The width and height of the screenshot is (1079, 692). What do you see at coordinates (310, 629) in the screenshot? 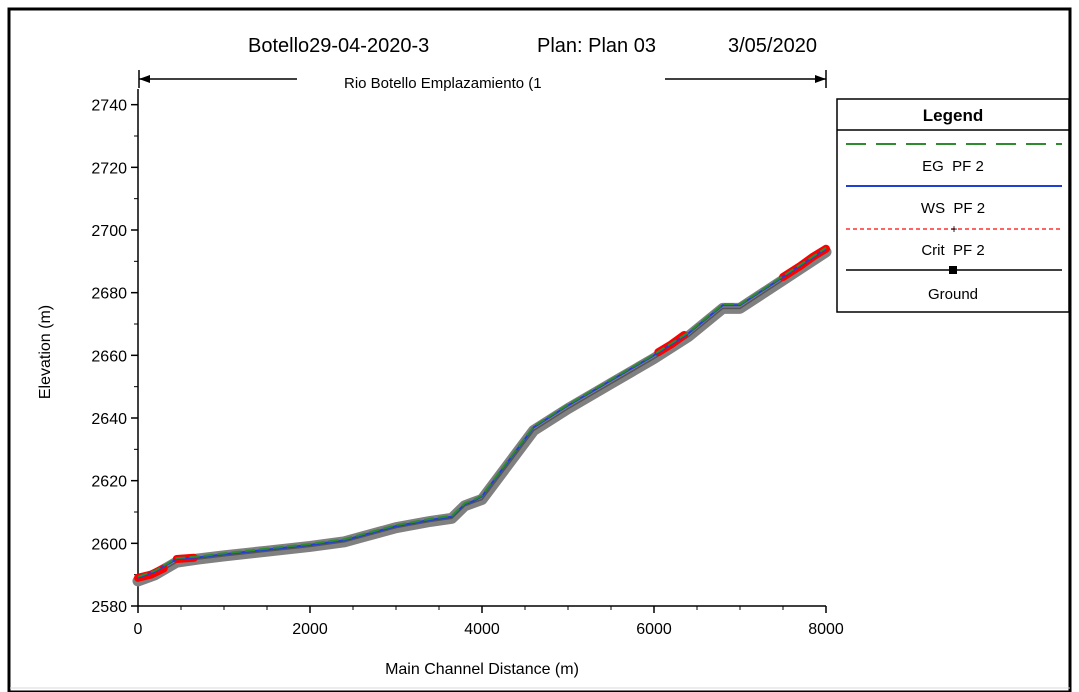
I see `x-tick-label: 2000` at bounding box center [310, 629].